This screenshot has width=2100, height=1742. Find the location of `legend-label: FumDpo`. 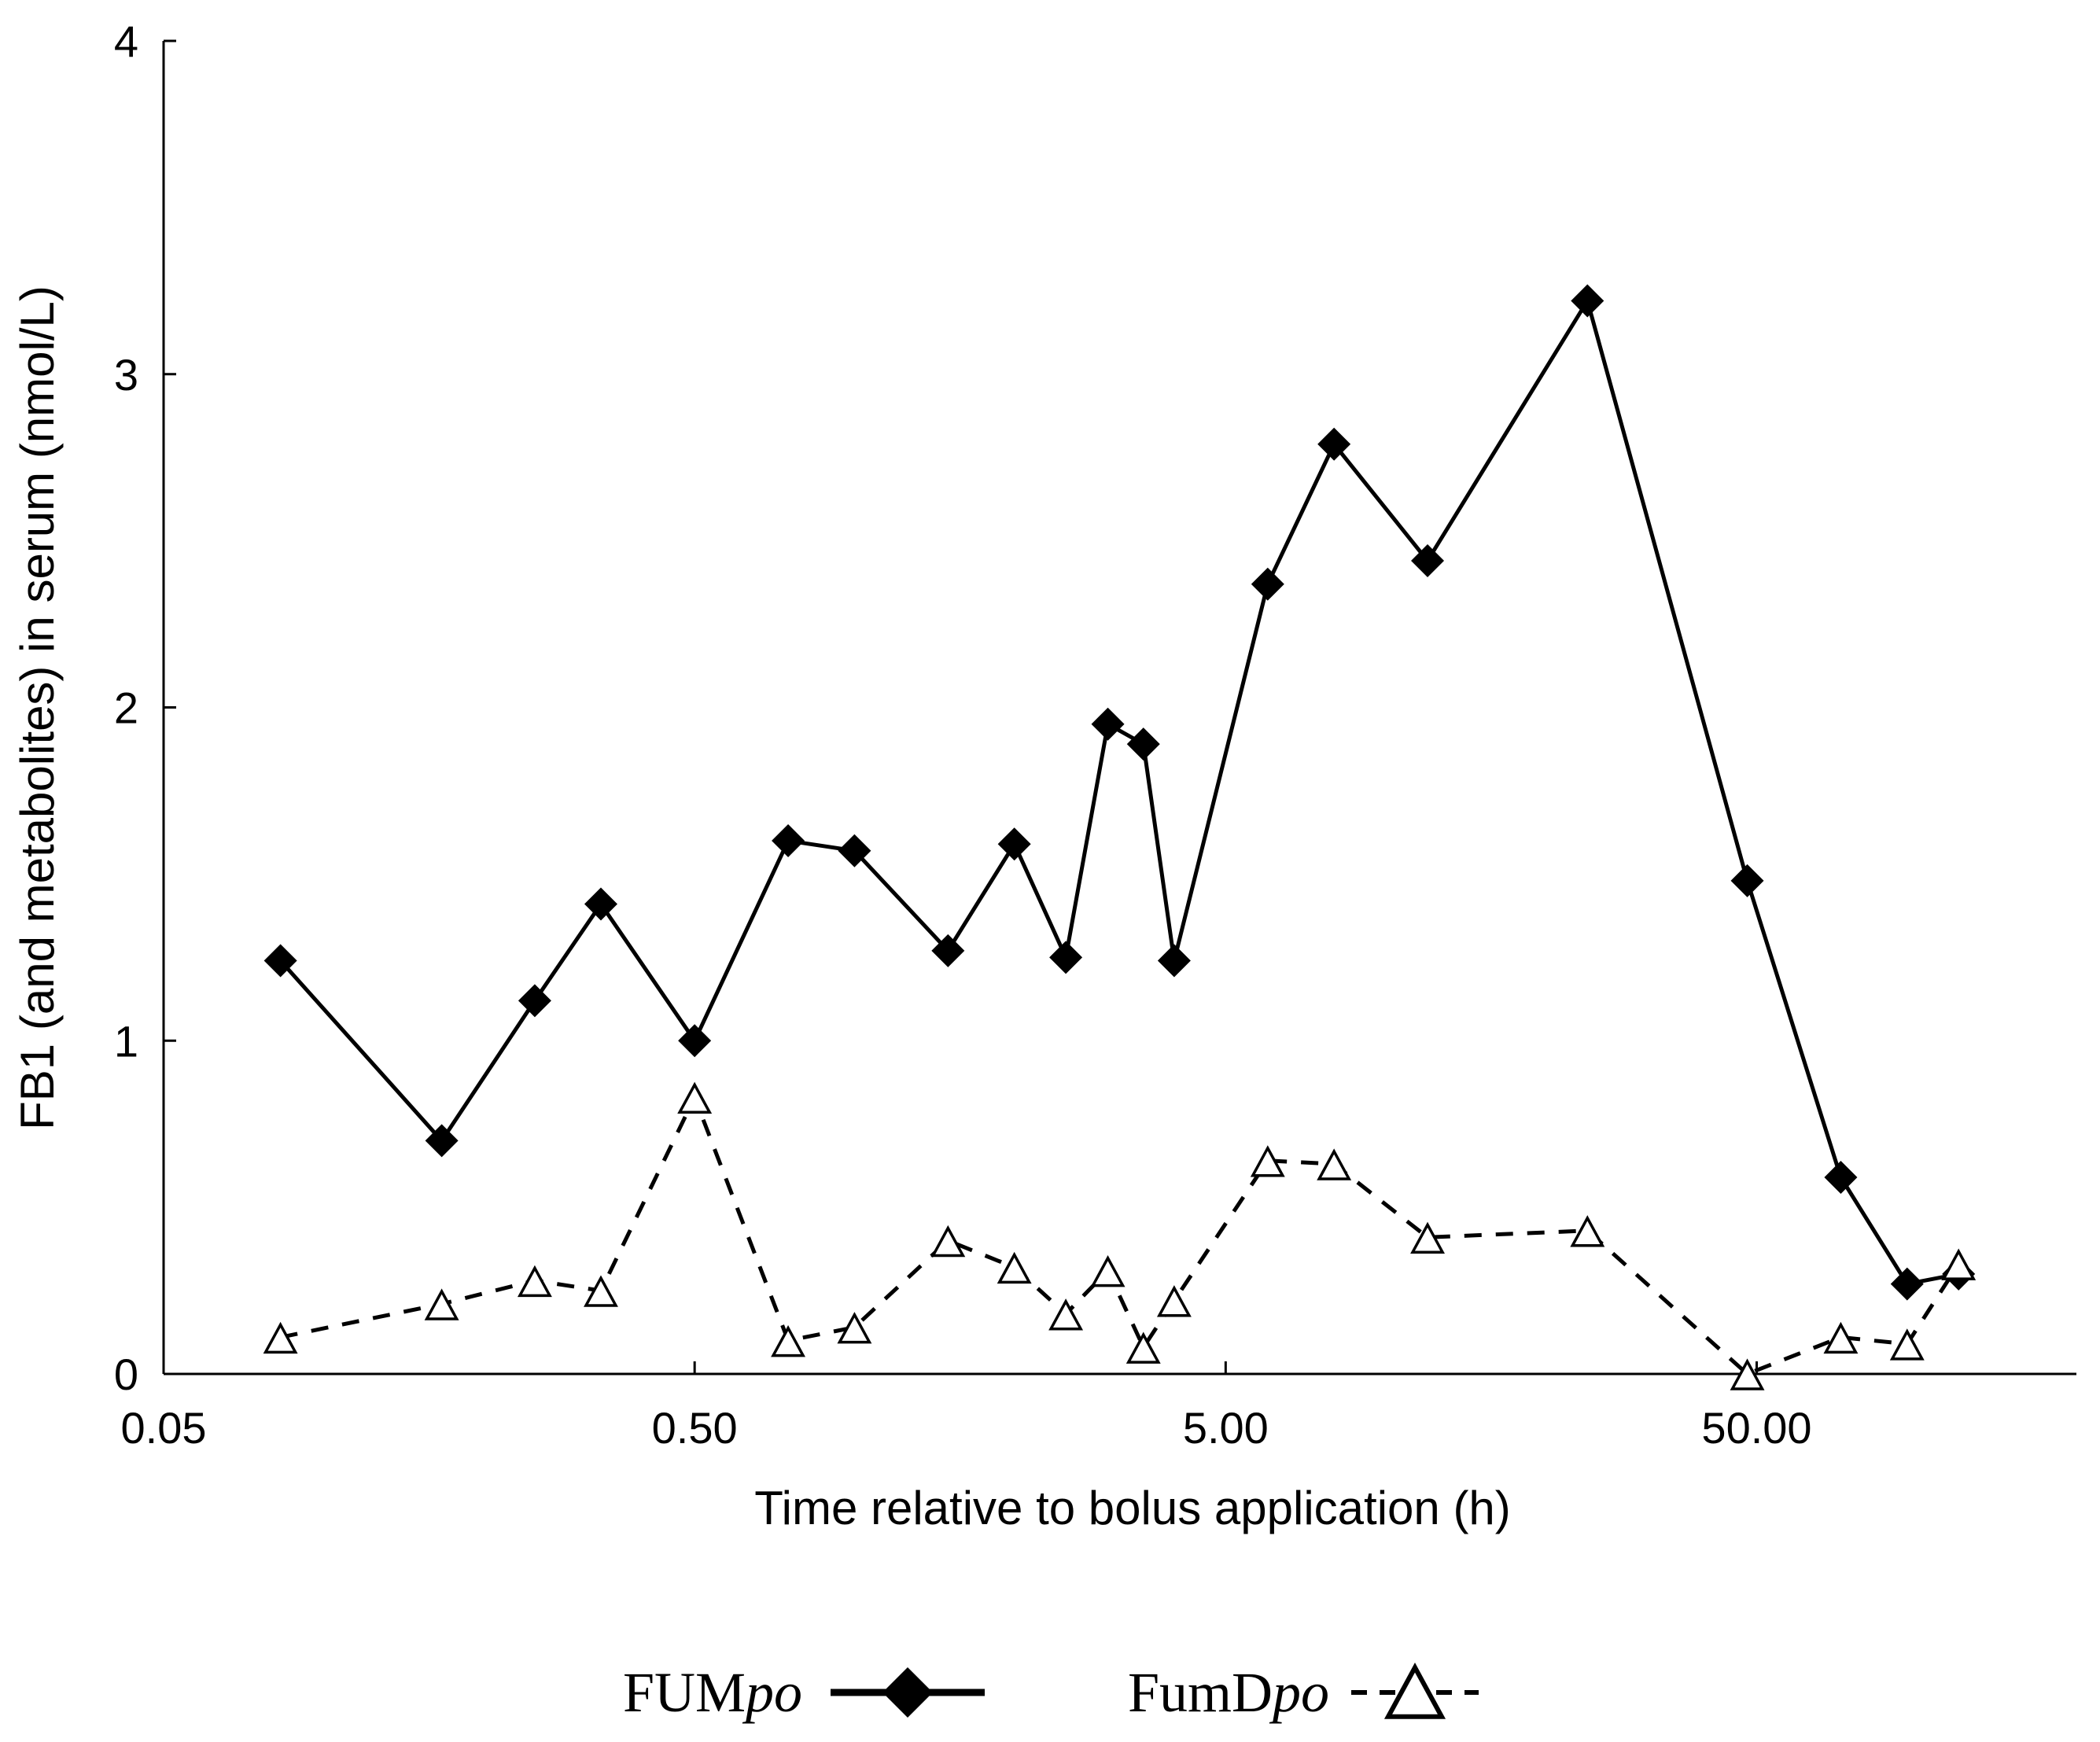

legend-label: FumDpo is located at coordinates (1228, 1692).